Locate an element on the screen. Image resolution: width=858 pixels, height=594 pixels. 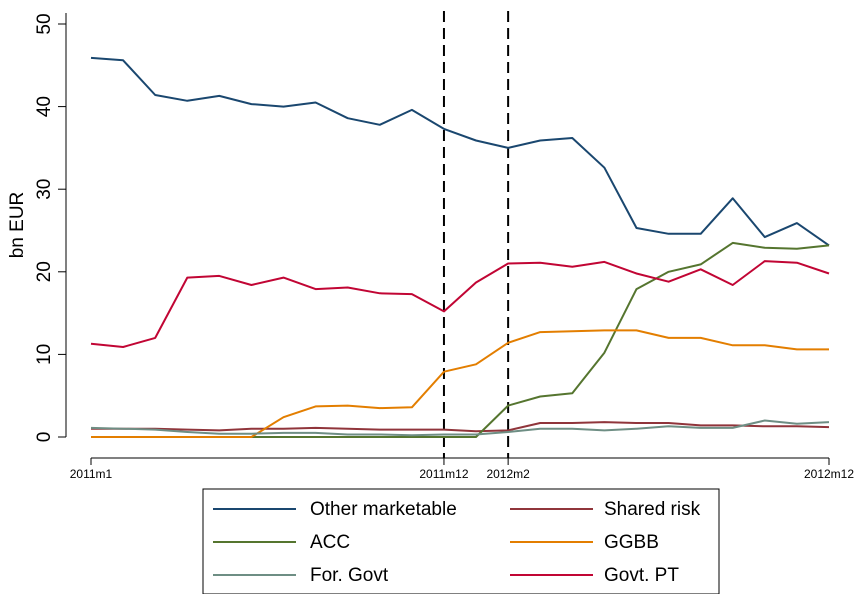
y-tick-label: 10 is located at coordinates (44, 354).